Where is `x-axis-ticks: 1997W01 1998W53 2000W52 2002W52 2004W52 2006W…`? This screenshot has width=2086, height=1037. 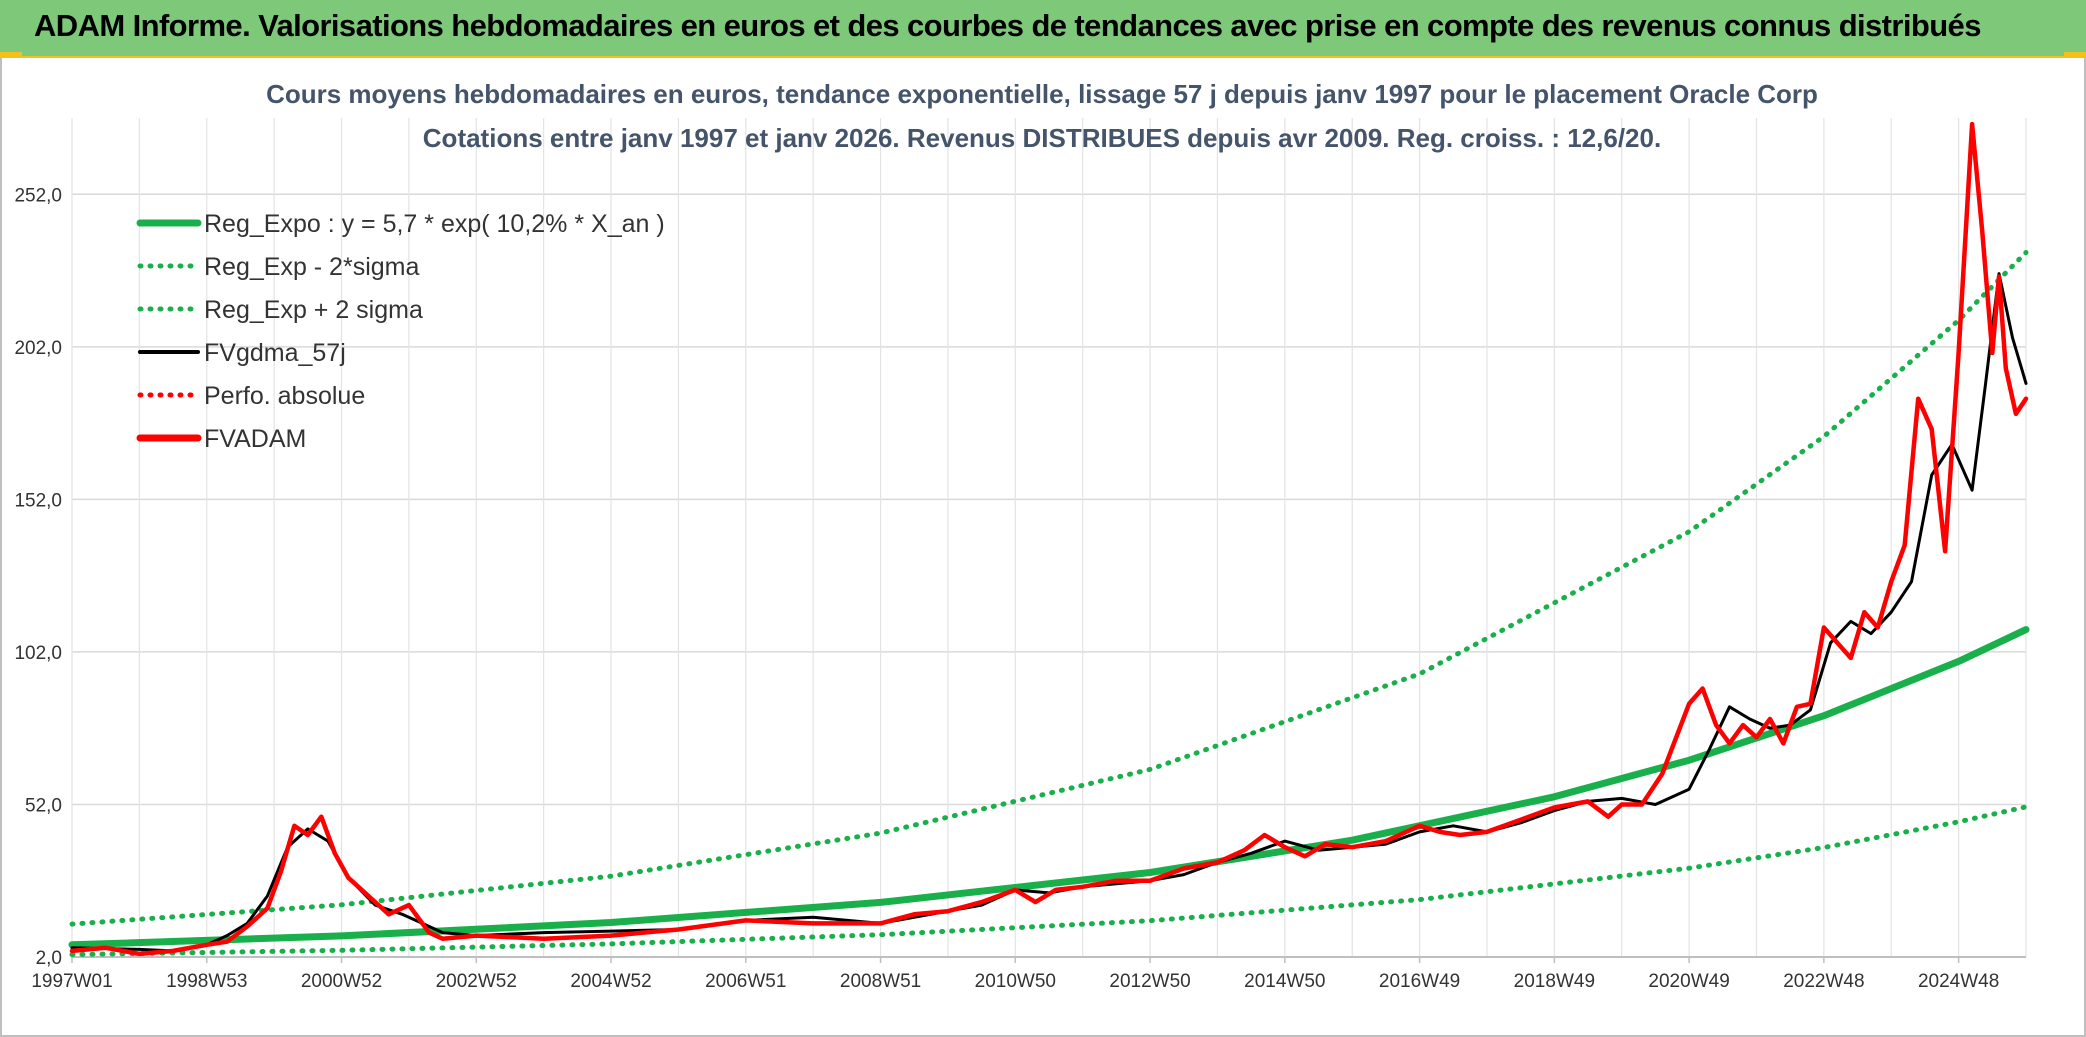 x-axis-ticks: 1997W01 1998W53 2000W52 2002W52 2004W52 2006W… is located at coordinates (1015, 974).